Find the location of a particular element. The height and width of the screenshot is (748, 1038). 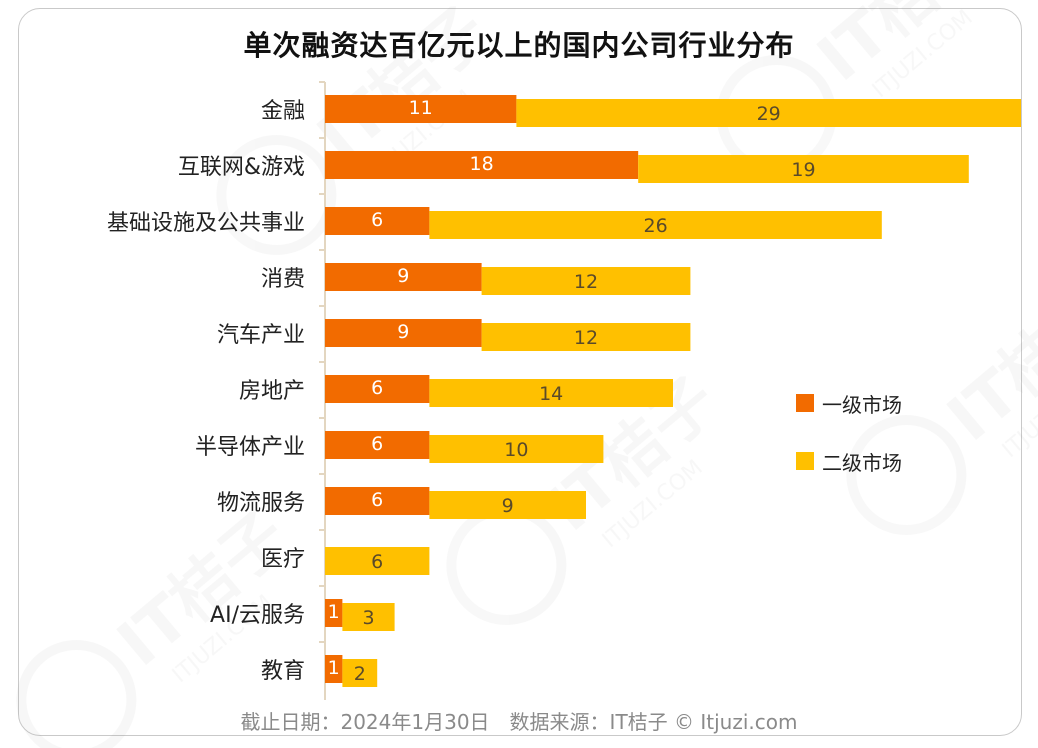

legend-item: 一级市场 is located at coordinates (849, 403).